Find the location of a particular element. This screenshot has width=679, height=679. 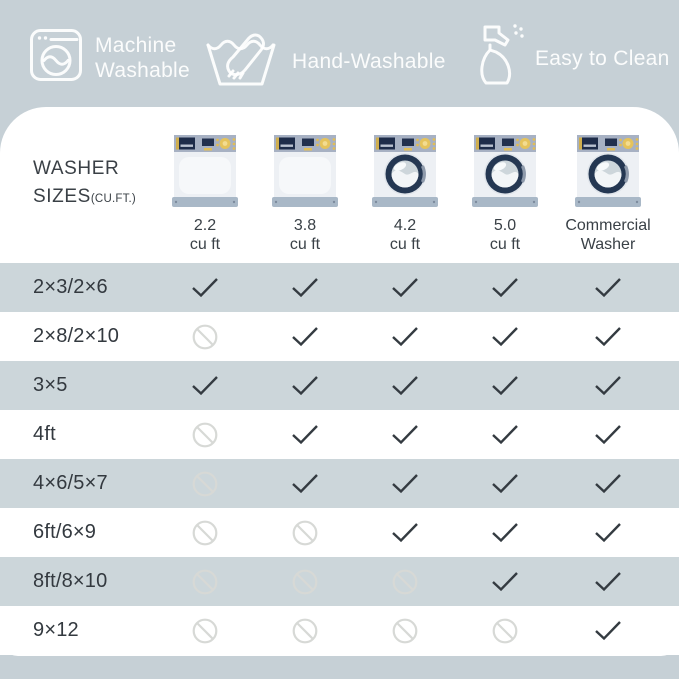

rug-size-label: 8ft/8×10 is located at coordinates (70, 581).